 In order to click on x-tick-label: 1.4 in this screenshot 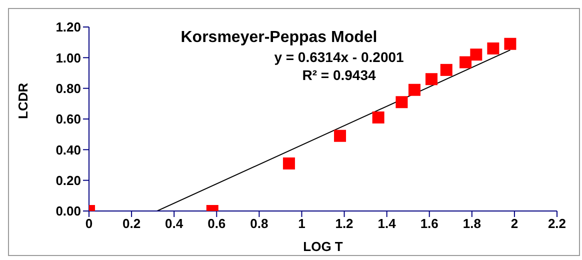, I will do `click(387, 224)`.